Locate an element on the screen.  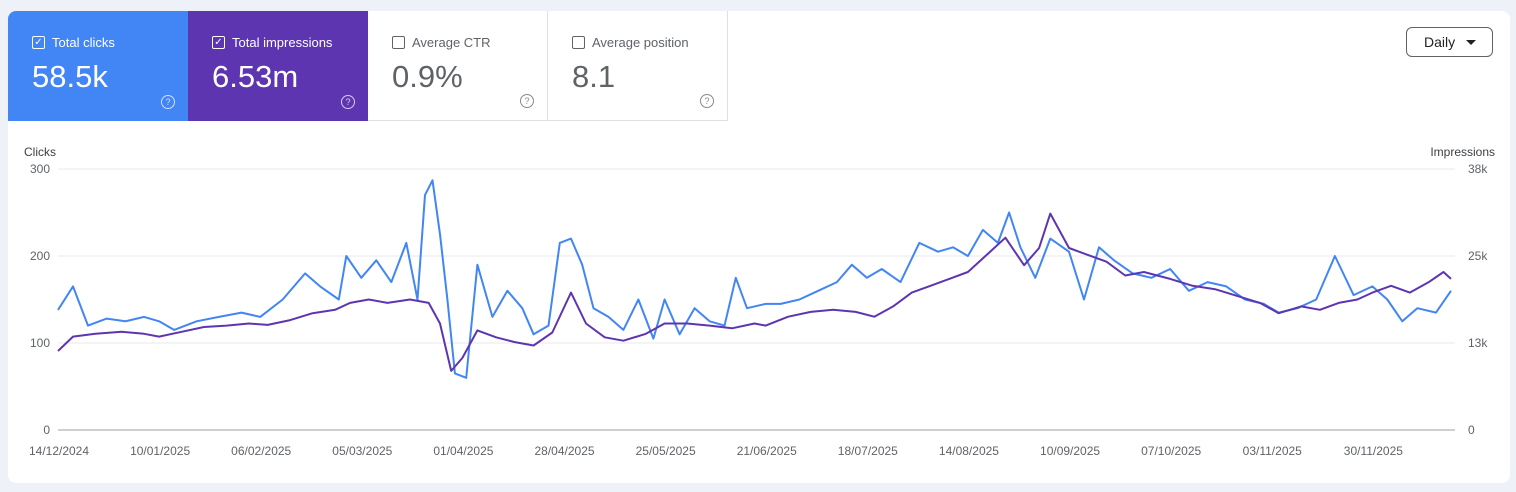
x-tick-label: 10/01/2025 is located at coordinates (160, 451).